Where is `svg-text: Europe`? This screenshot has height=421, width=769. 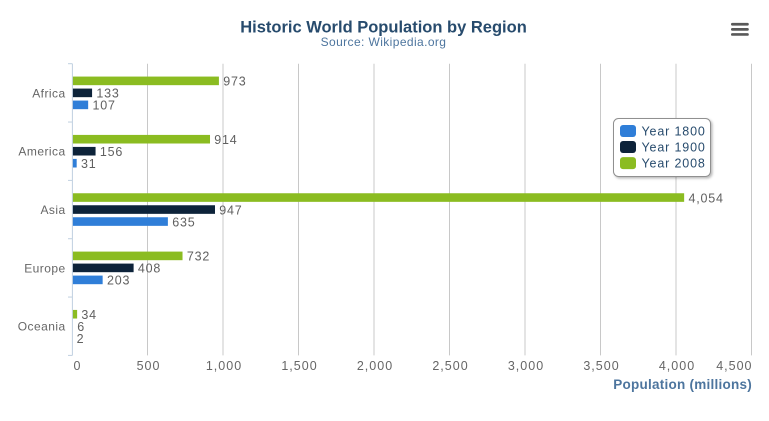 svg-text: Europe is located at coordinates (44, 268).